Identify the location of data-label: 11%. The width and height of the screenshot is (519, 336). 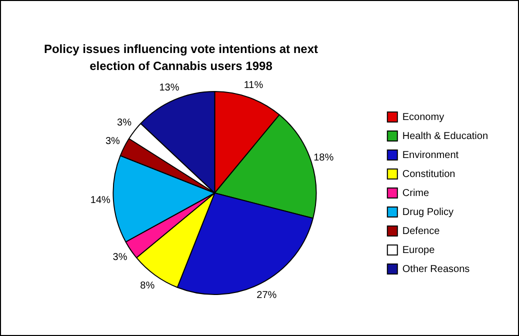
(254, 86).